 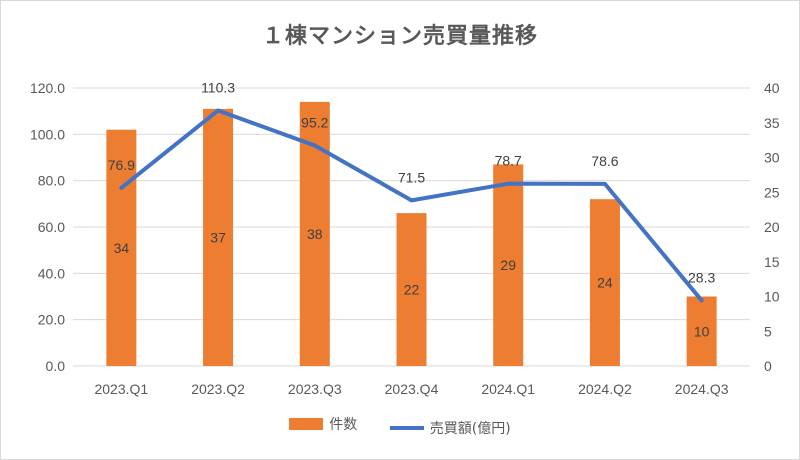 I want to click on y-left-tick-label: 40.0, so click(x=51, y=273).